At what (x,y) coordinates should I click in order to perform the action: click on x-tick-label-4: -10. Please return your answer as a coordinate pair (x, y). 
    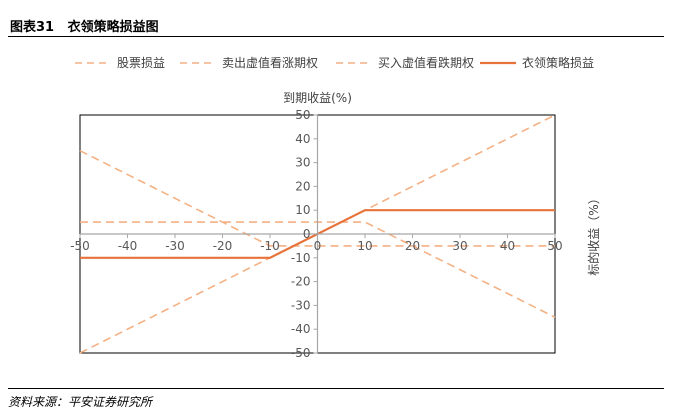
    Looking at the image, I should click on (270, 246).